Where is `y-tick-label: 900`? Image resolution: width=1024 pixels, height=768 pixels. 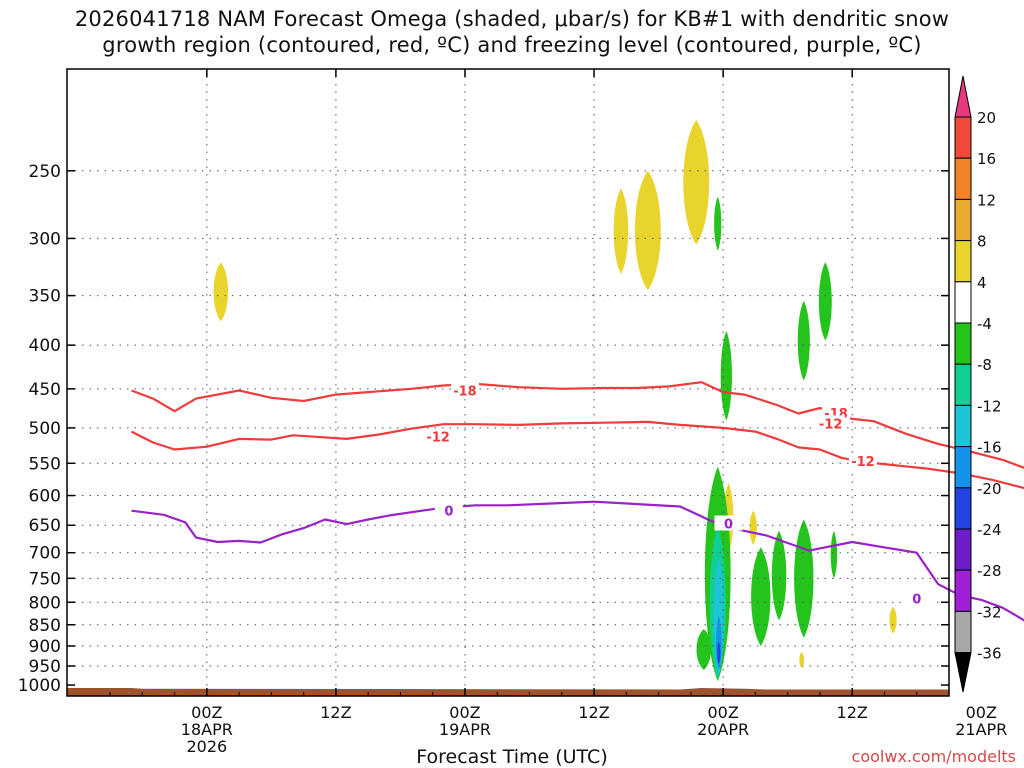 y-tick-label: 900 is located at coordinates (45, 647).